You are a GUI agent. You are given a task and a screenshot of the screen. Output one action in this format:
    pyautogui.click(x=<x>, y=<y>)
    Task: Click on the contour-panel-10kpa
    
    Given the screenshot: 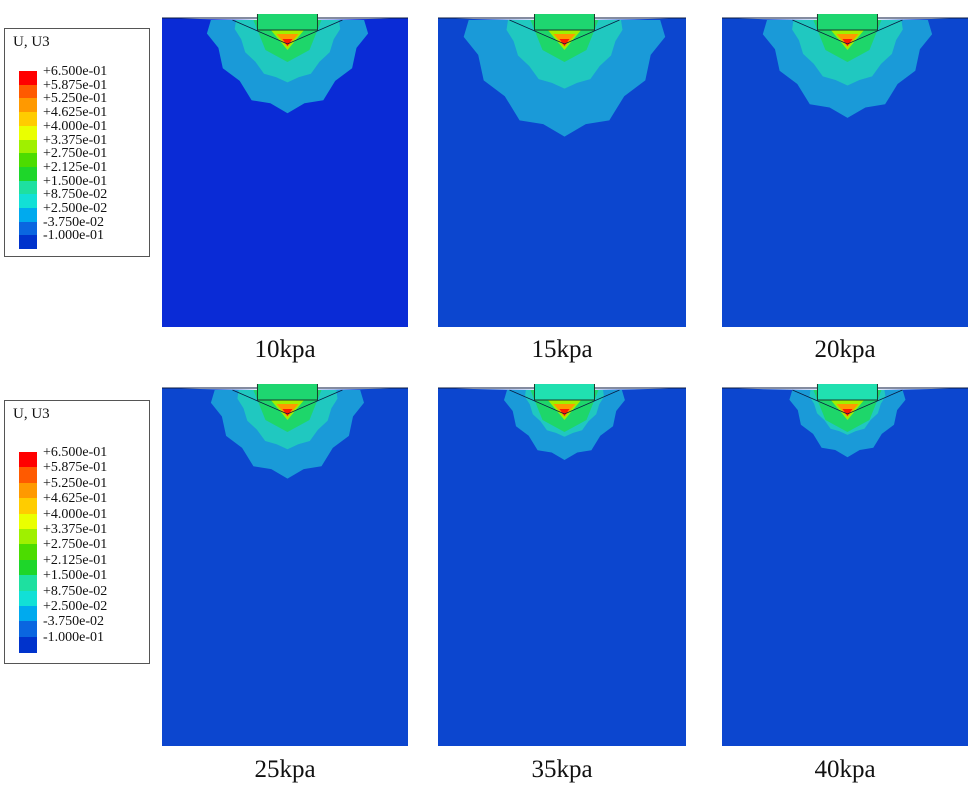 What is the action you would take?
    pyautogui.click(x=285, y=170)
    